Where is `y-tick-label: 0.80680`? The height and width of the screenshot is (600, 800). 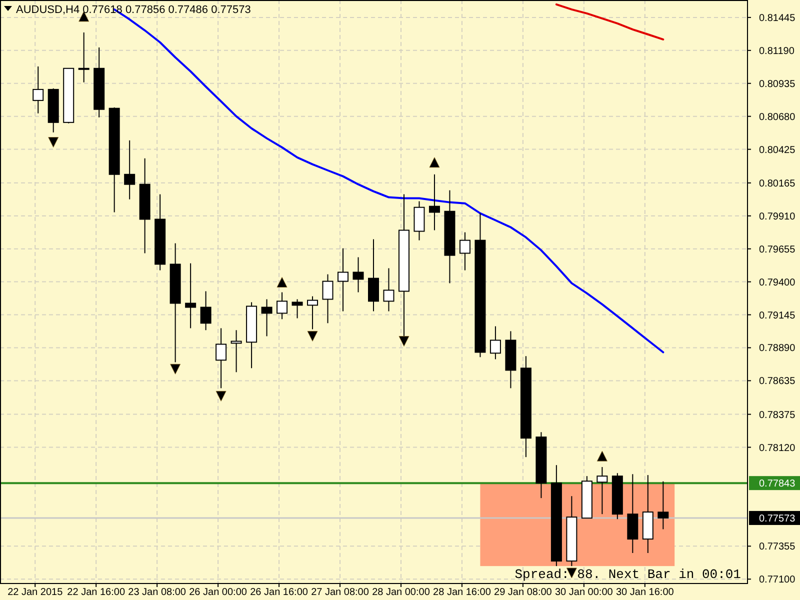
y-tick-label: 0.80680 is located at coordinates (777, 117).